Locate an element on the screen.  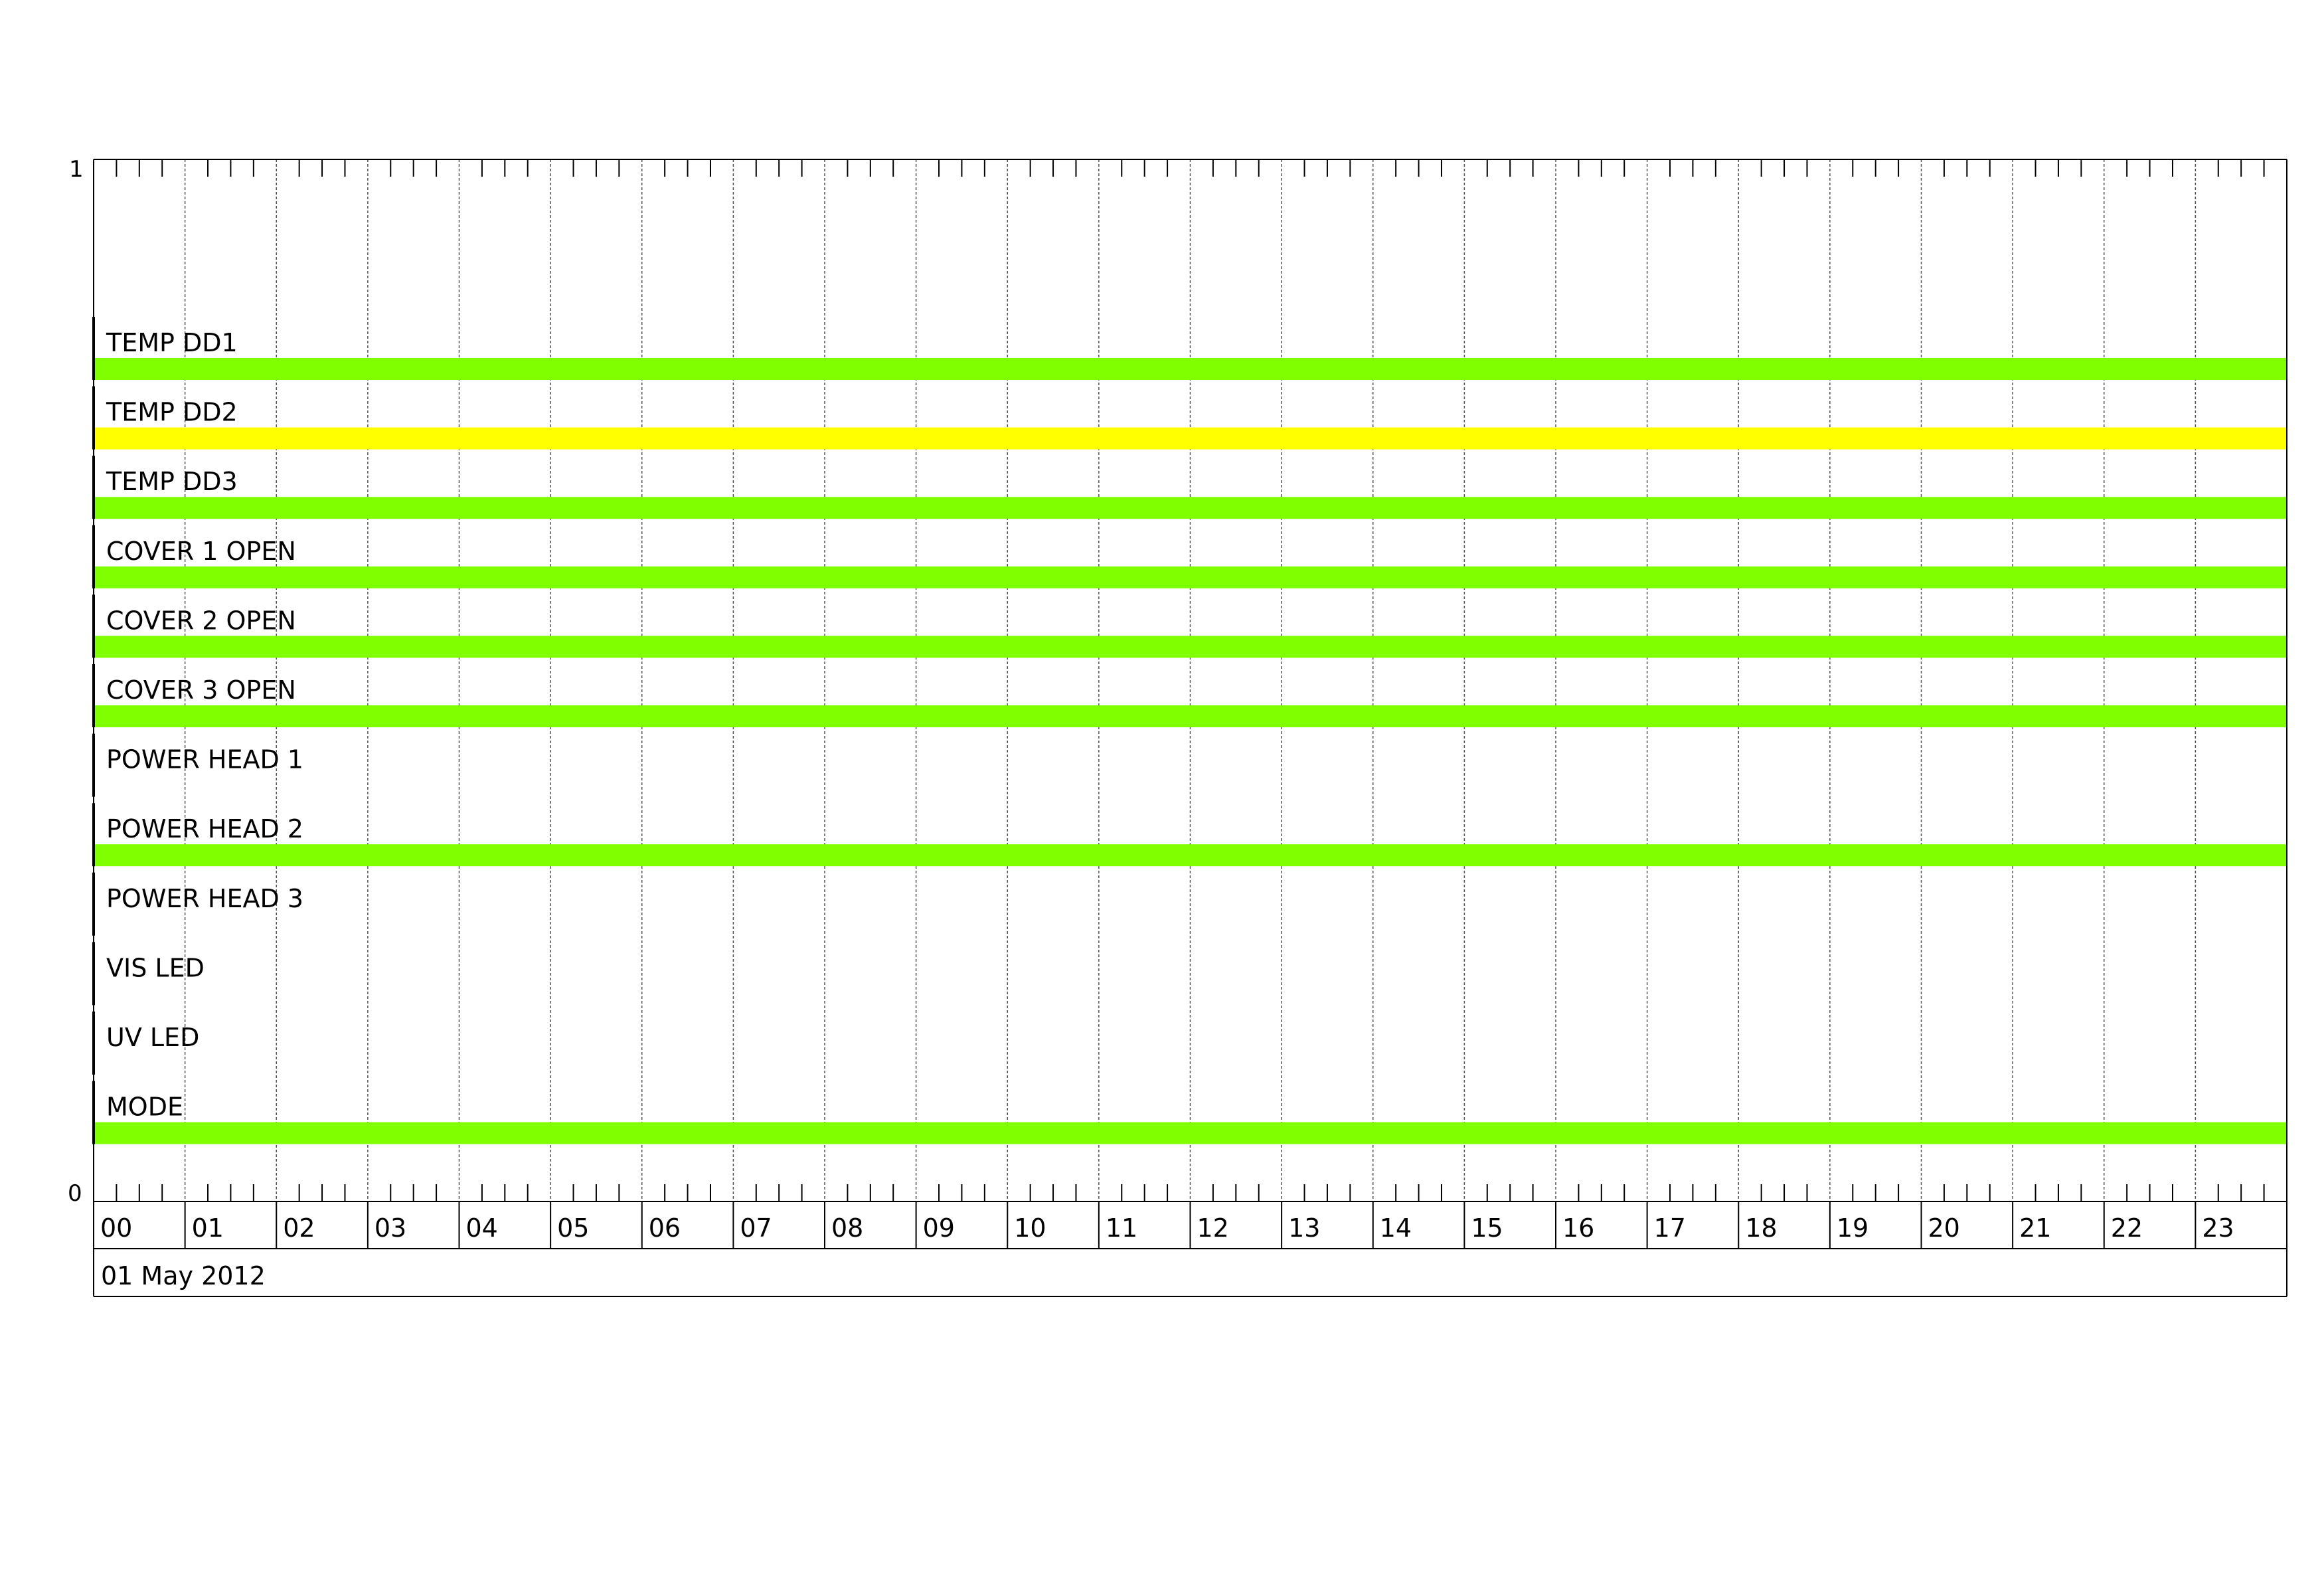
hour-tick-label: 16 is located at coordinates (1578, 1228).